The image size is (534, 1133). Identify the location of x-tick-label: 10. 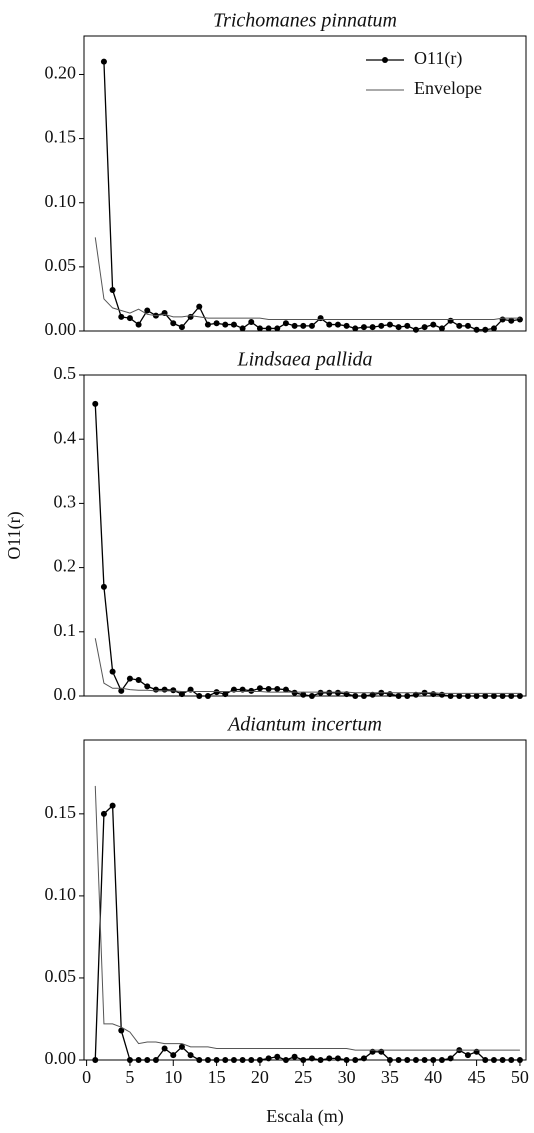
(173, 1077).